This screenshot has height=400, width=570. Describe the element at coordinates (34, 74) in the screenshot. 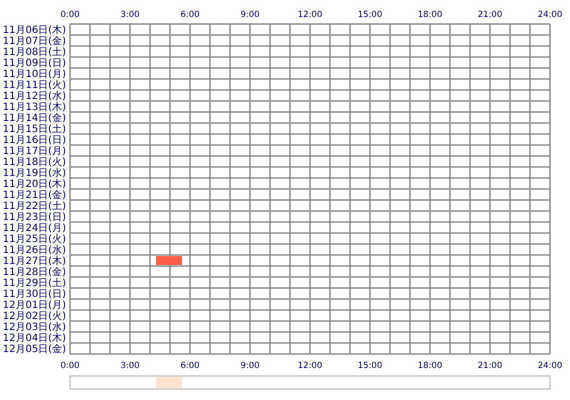

I see `y-tick-label: 11月10日(月)` at that location.